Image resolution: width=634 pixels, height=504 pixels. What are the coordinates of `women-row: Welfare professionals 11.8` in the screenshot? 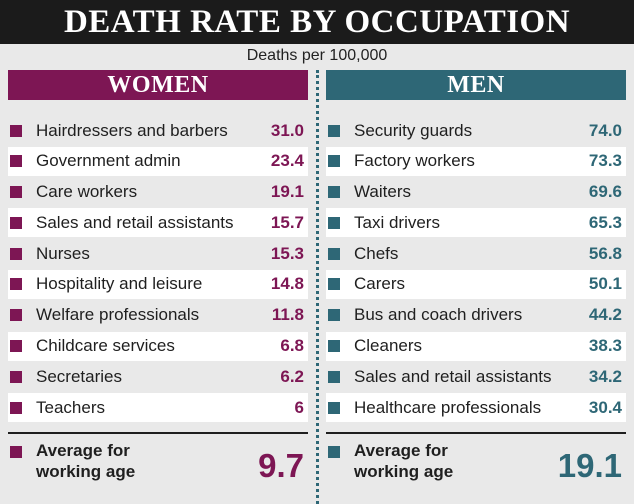 It's located at (158, 315).